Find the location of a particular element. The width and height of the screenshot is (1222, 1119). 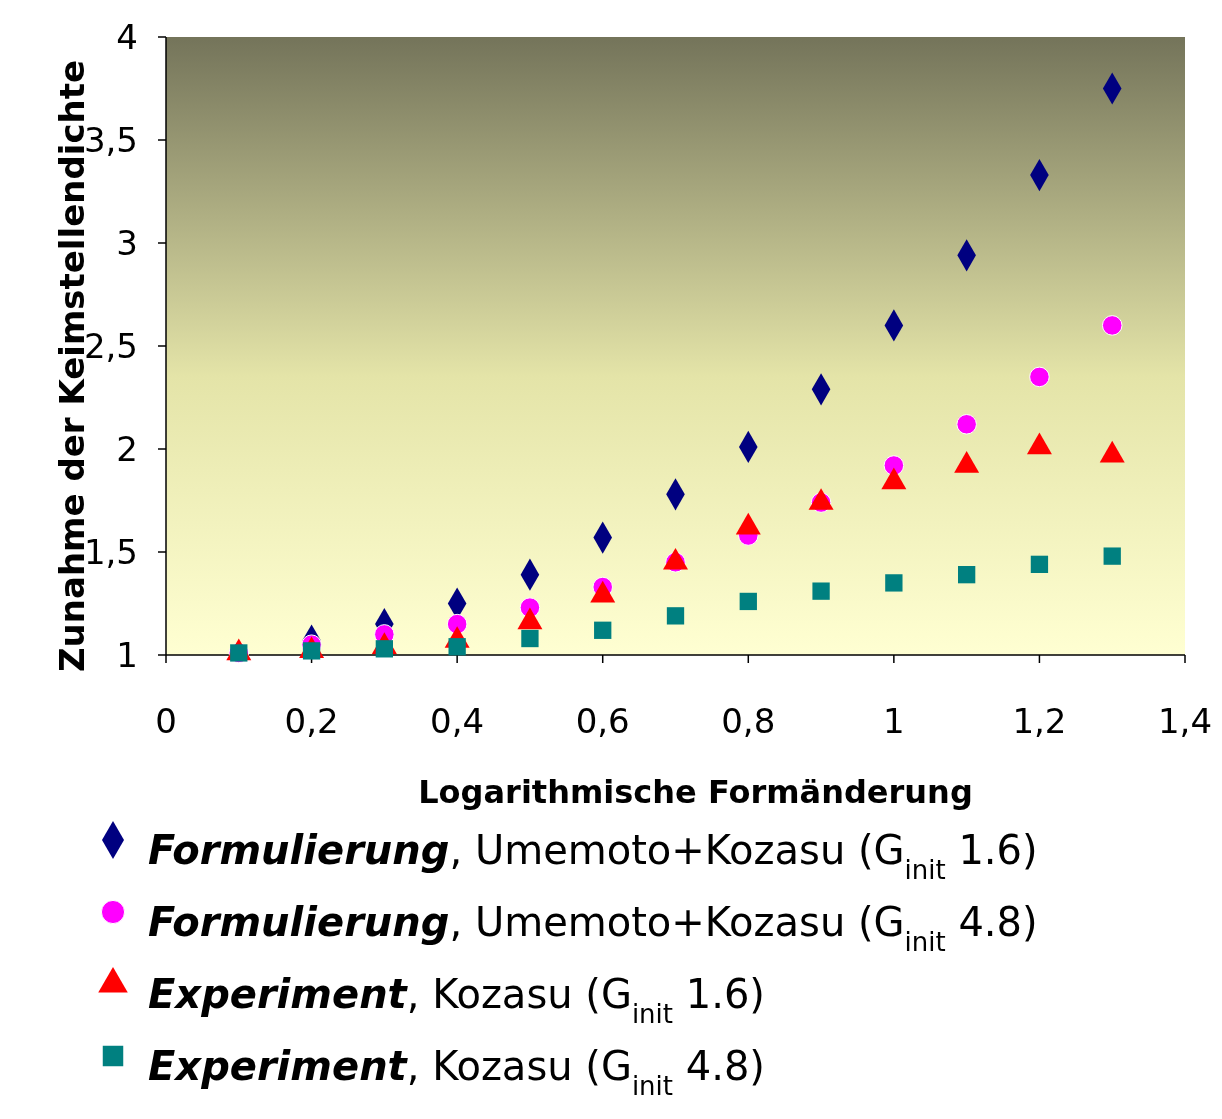

x-tick-label: 0,2 is located at coordinates (311, 721).